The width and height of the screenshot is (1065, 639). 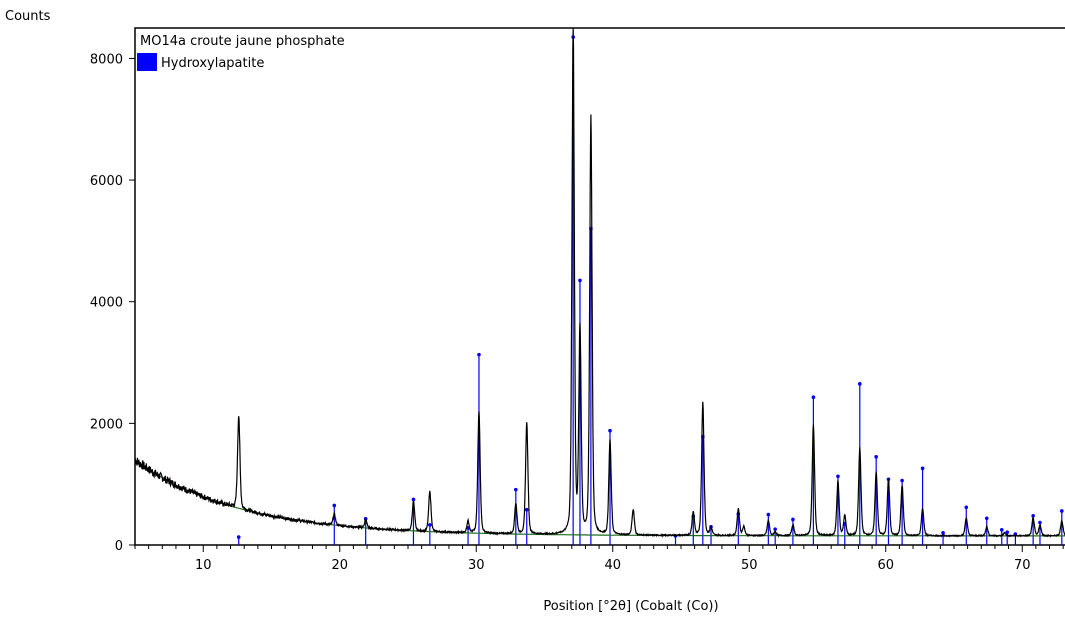 What do you see at coordinates (476, 565) in the screenshot?
I see `x-tick-label: 30` at bounding box center [476, 565].